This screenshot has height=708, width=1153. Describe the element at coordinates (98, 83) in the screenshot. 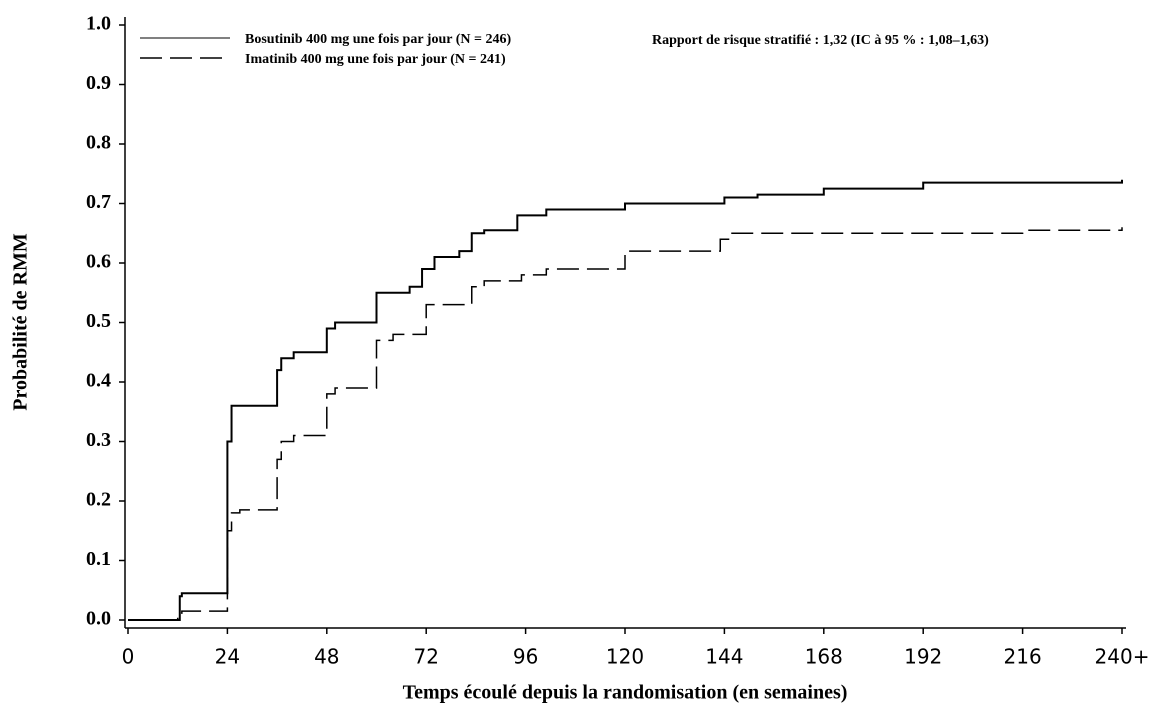

I see `y-tick-label: 0.9` at that location.